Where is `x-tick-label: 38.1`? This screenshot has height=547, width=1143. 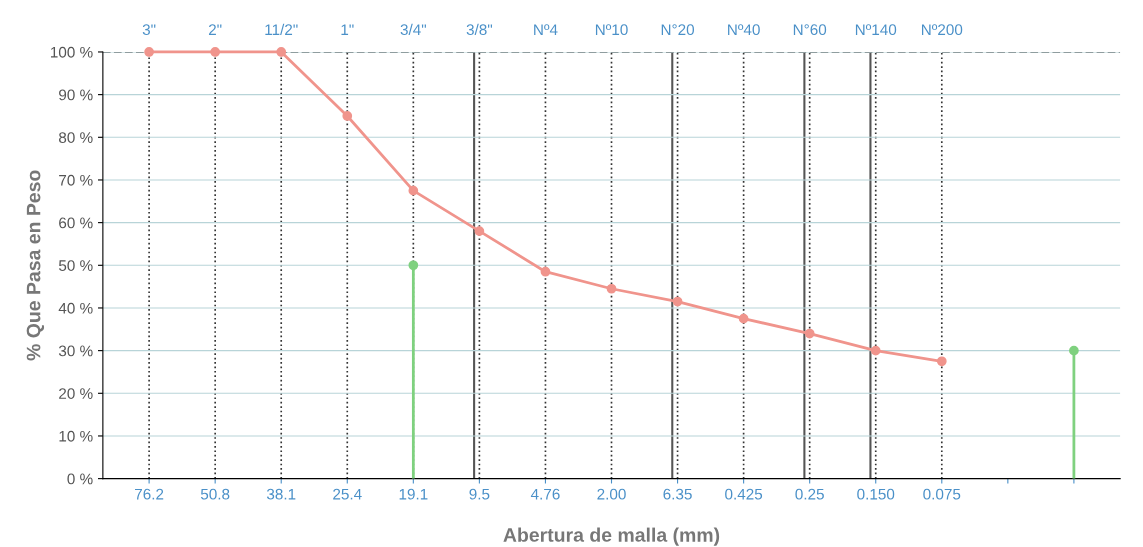
x-tick-label: 38.1 is located at coordinates (281, 494).